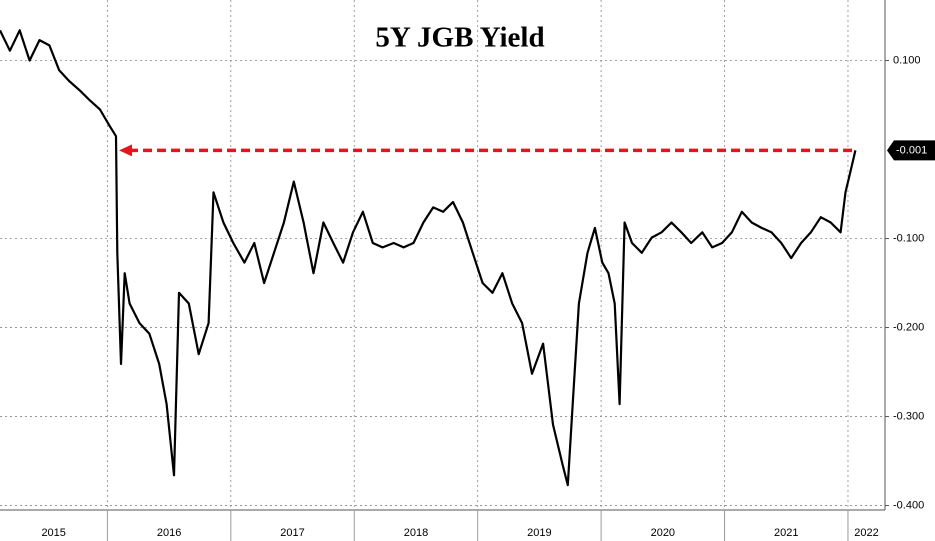  What do you see at coordinates (866, 533) in the screenshot?
I see `x-tick-label: 2022` at bounding box center [866, 533].